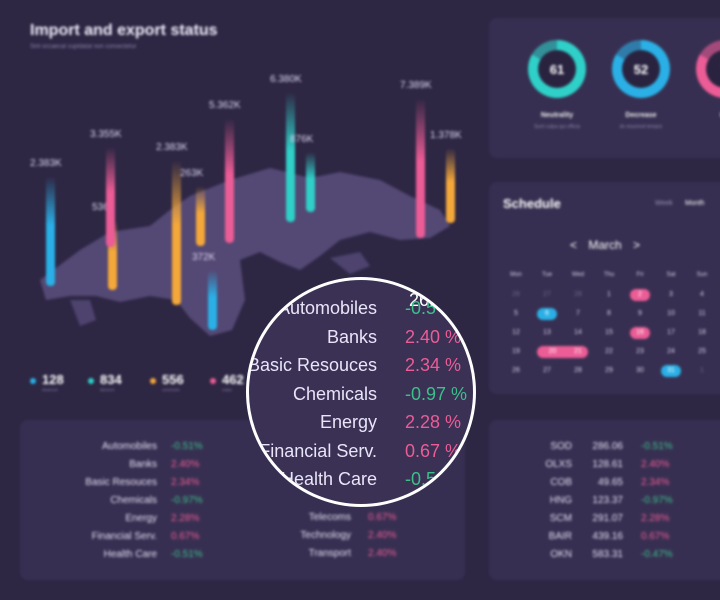 The width and height of the screenshot is (720, 600). What do you see at coordinates (671, 313) in the screenshot?
I see `calendar-day: 10` at bounding box center [671, 313].